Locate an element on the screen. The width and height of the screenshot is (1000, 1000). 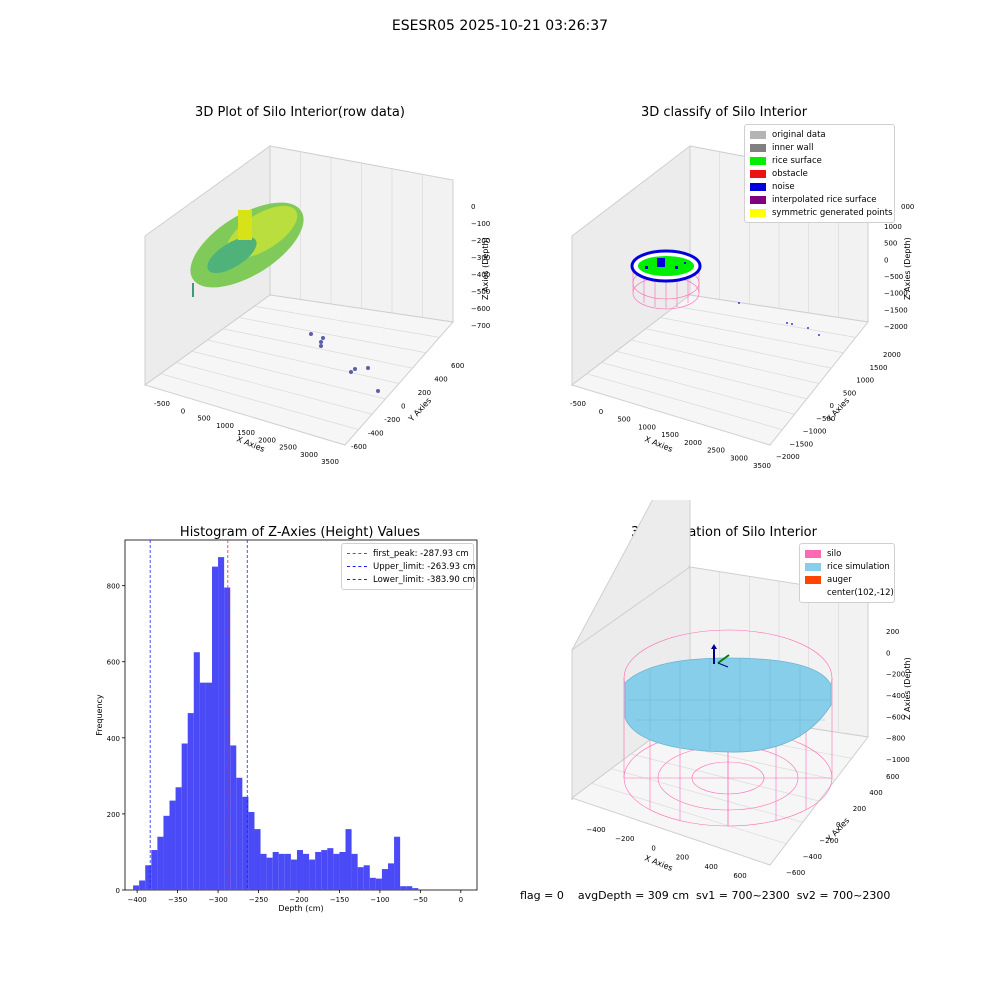
sim-y-tick-label: 600 is located at coordinates (892, 777).